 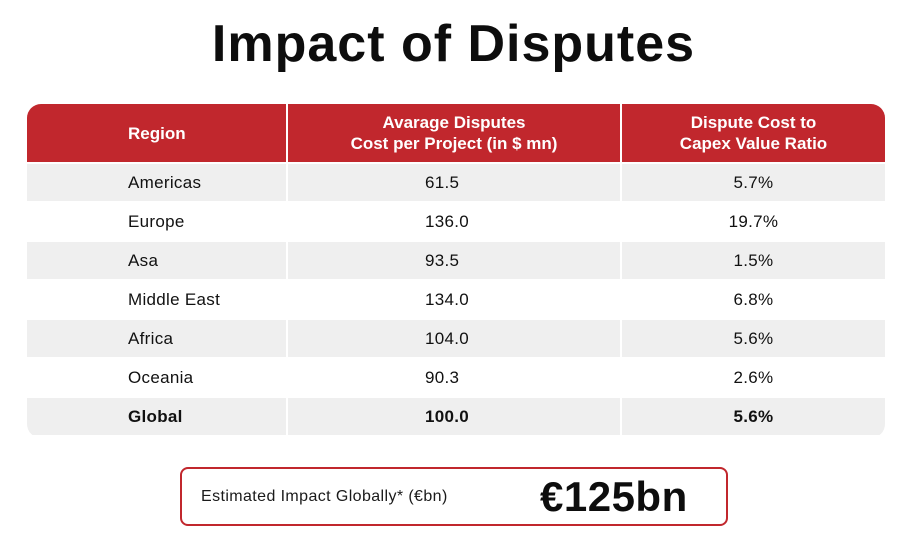 I want to click on ratio-cell: 2.6%, so click(x=753, y=377).